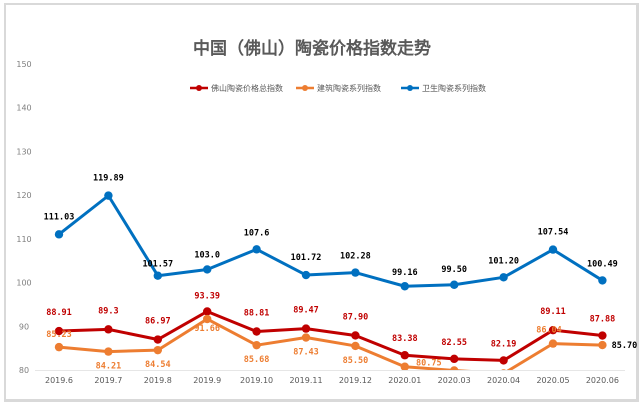  Describe the element at coordinates (247, 88) in the screenshot. I see `legend-label: 佛山陶瓷价格总指数` at that location.